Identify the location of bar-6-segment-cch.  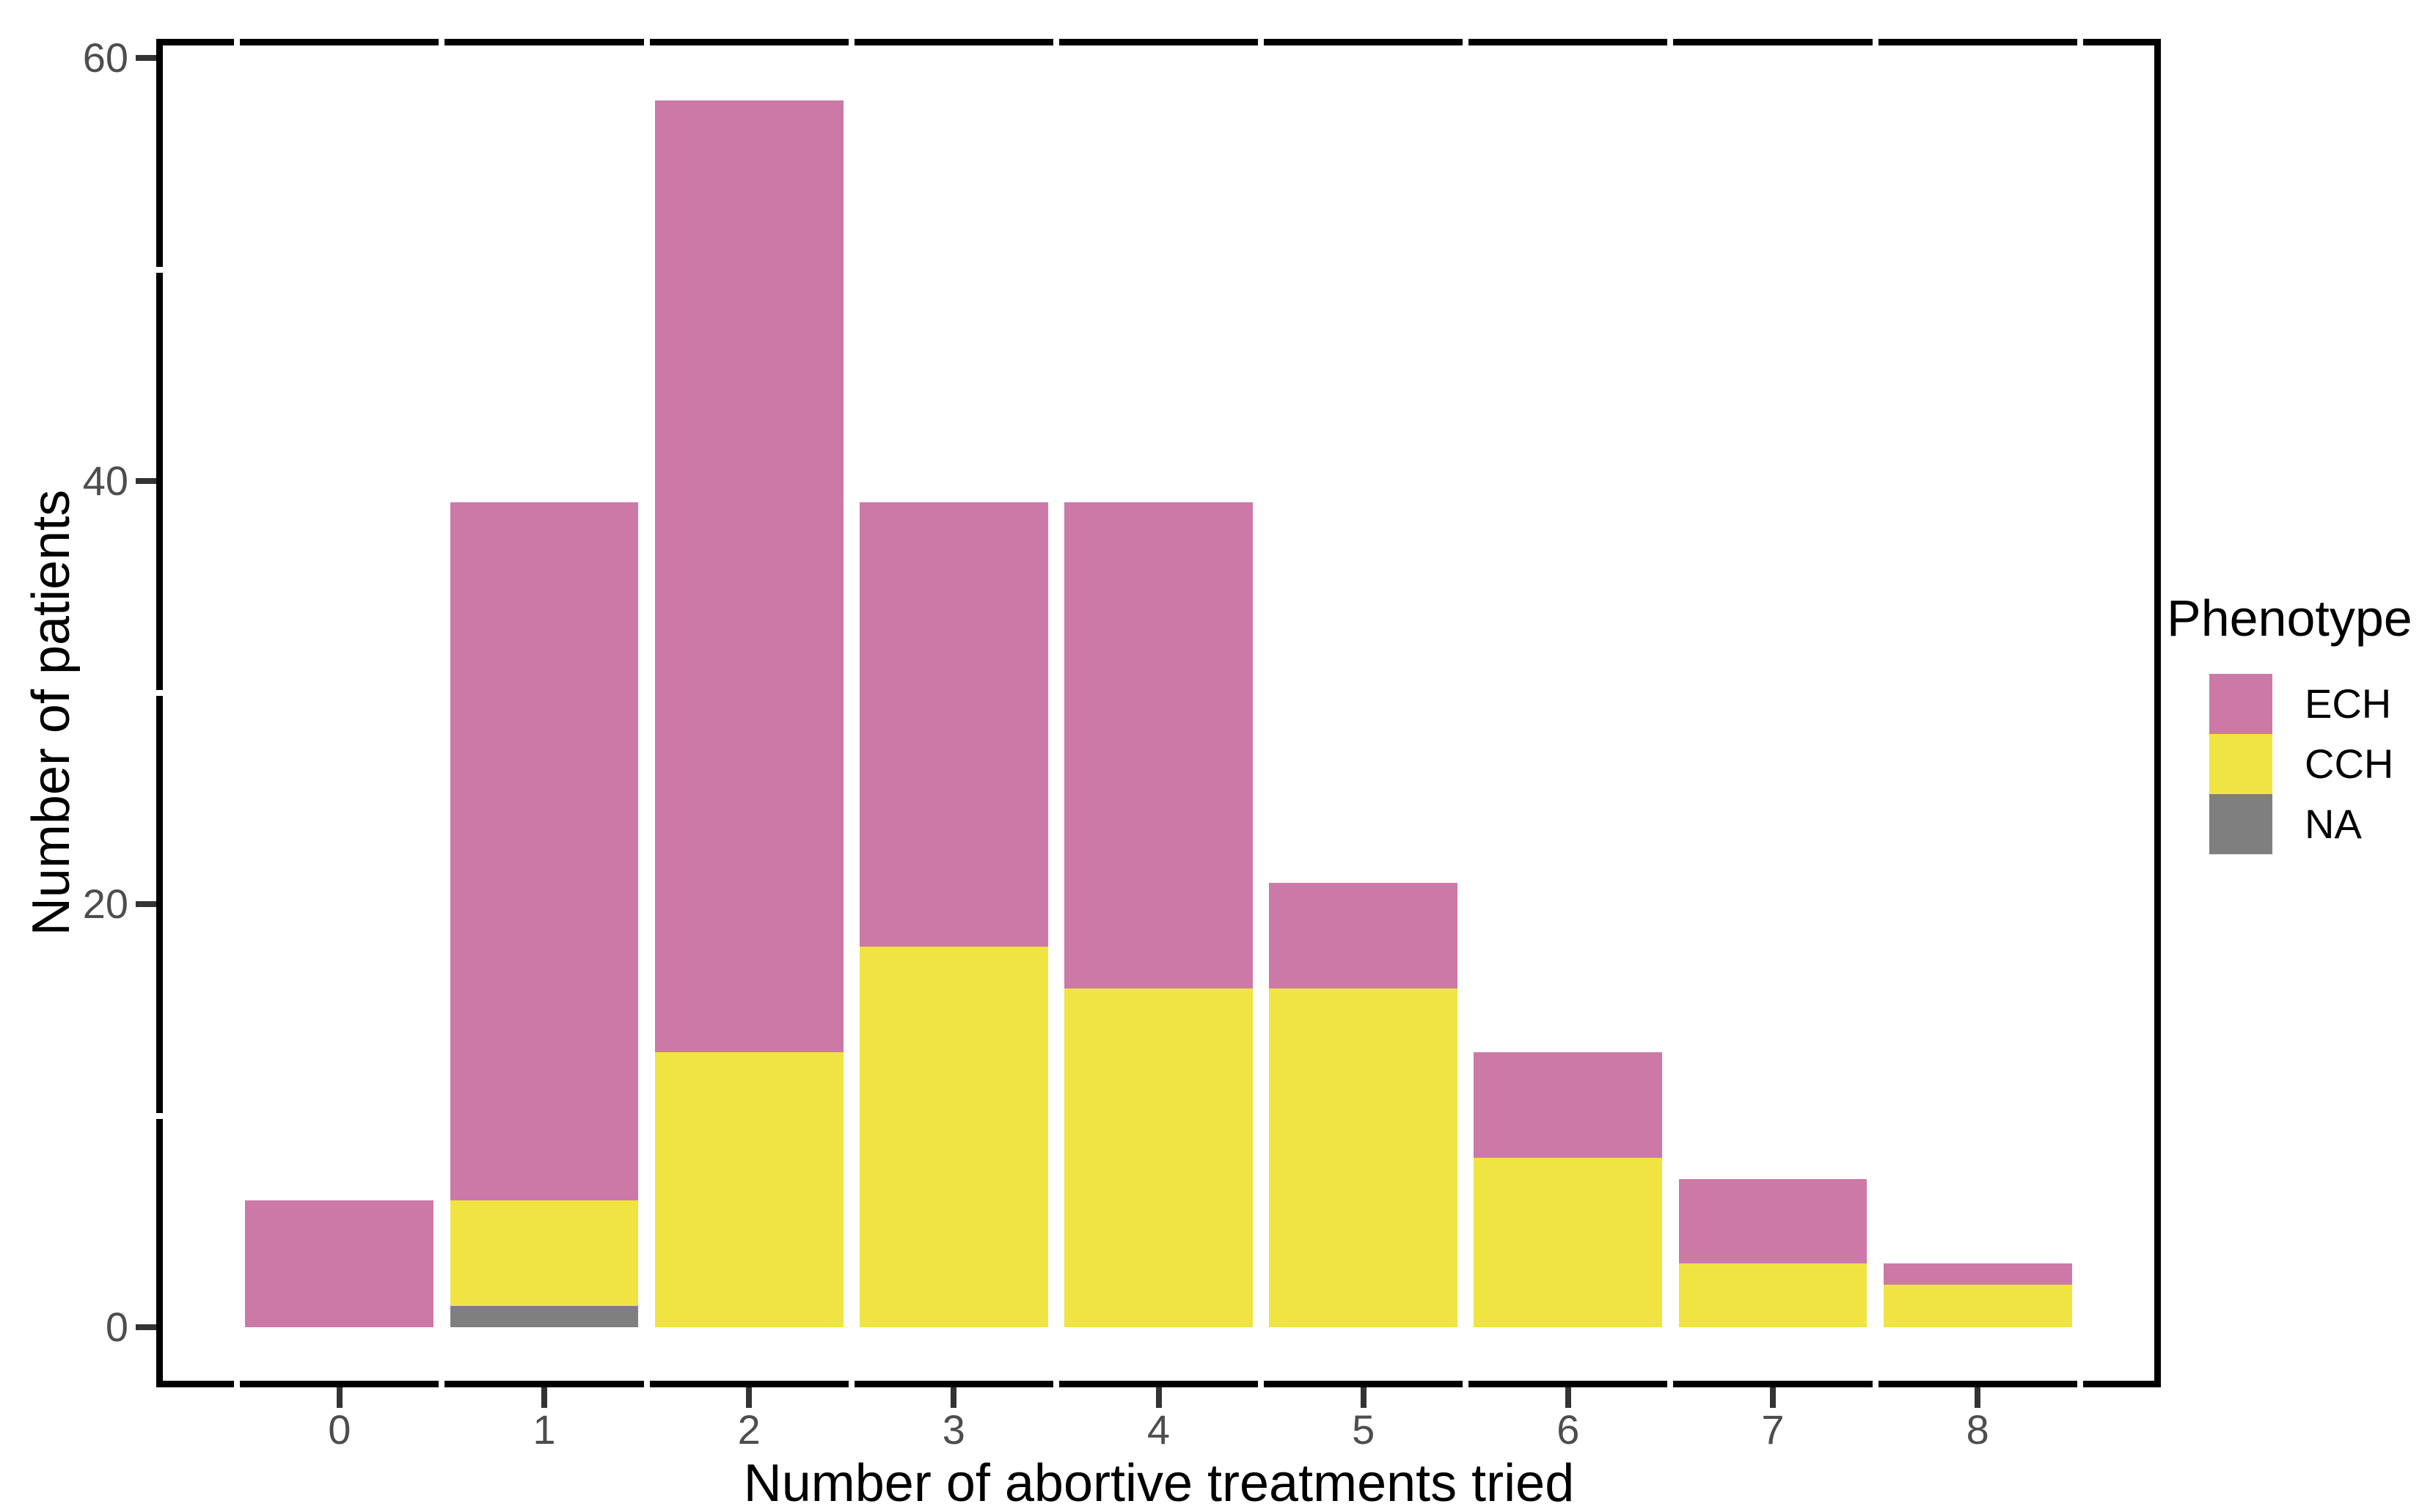
(1568, 1242).